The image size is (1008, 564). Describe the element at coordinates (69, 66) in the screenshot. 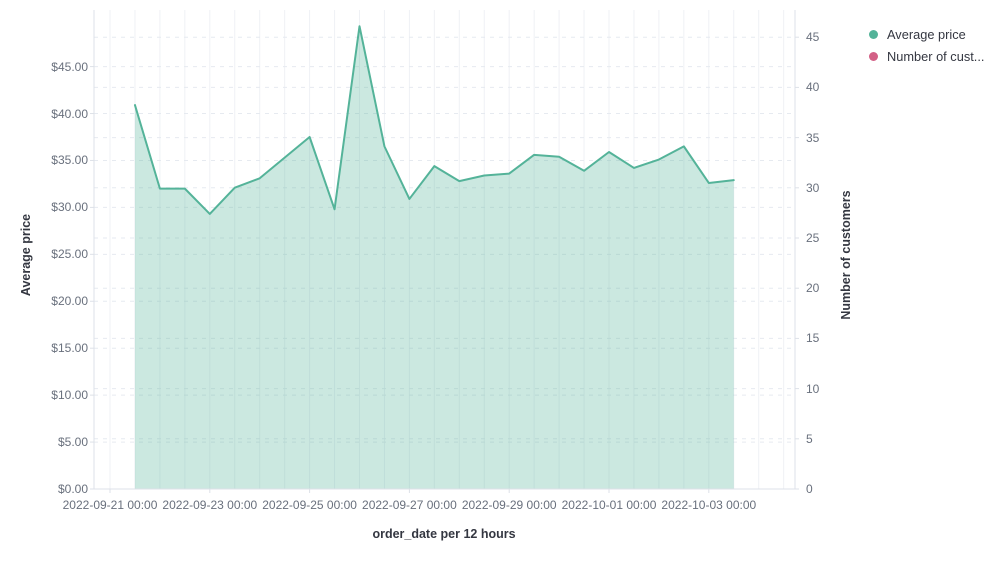

I see `y-axis-left-tick-label: $45.00` at that location.